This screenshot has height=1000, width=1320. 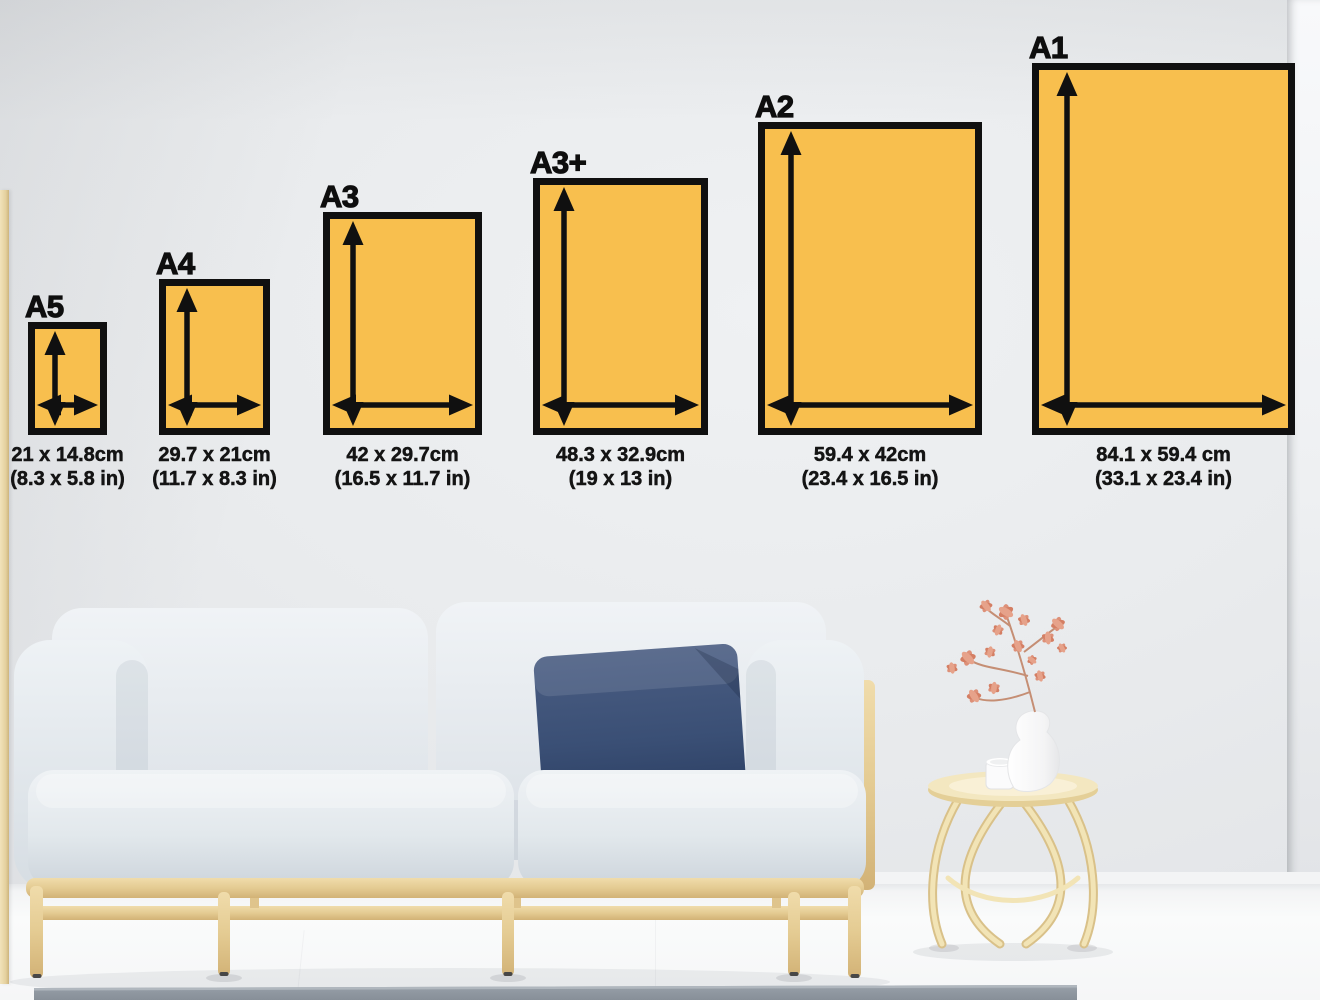 I want to click on sofa-seat-cushion-right, so click(x=692, y=829).